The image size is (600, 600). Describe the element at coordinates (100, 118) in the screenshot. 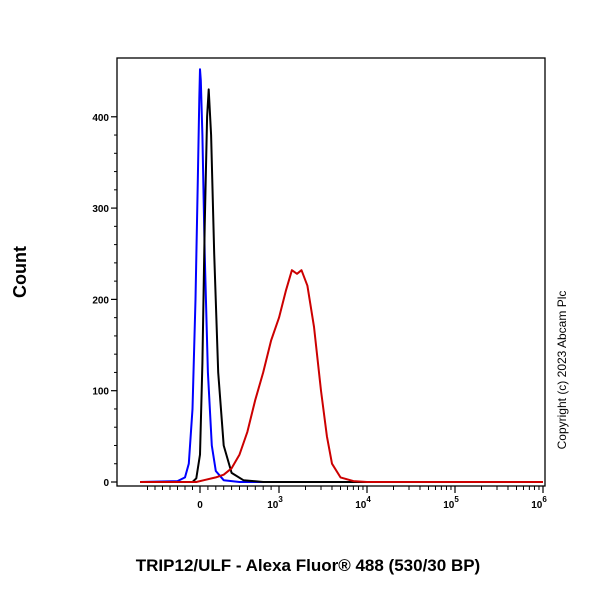

I see `y-tick-label: 400` at that location.